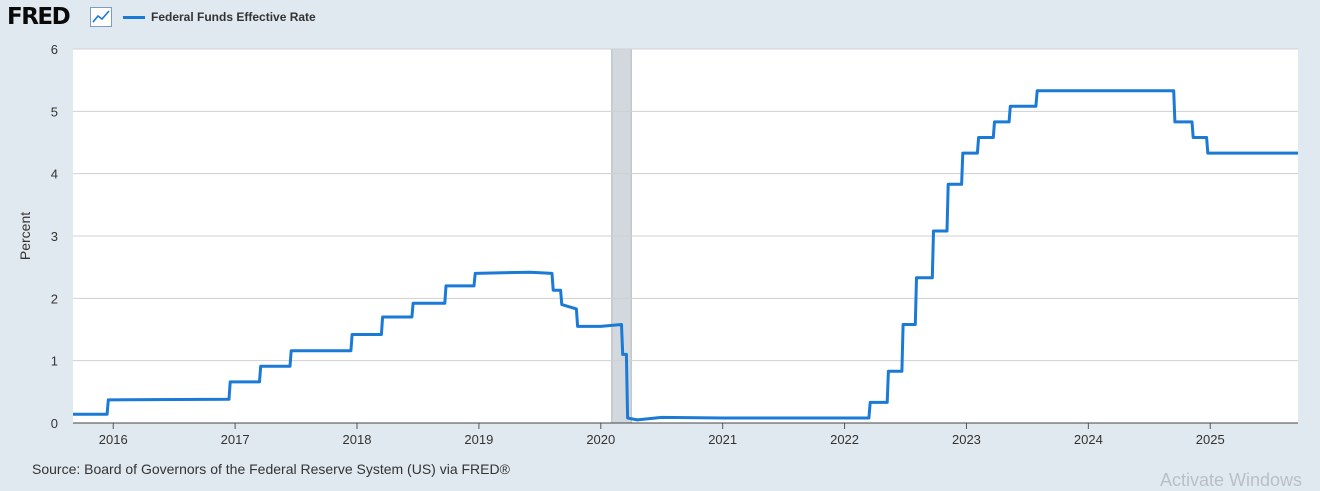 The height and width of the screenshot is (491, 1320). What do you see at coordinates (101, 17) in the screenshot?
I see `line-chart-icon` at bounding box center [101, 17].